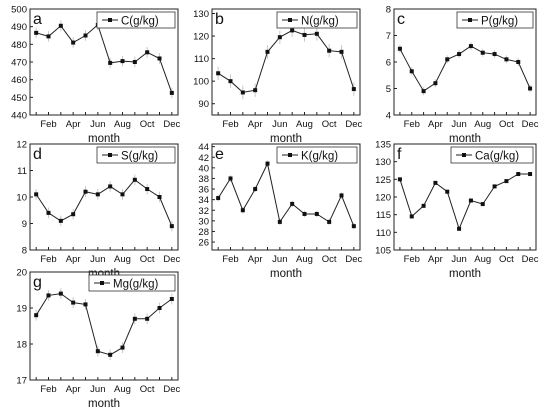  I want to click on y-tick-label: 480, so click(19, 45).